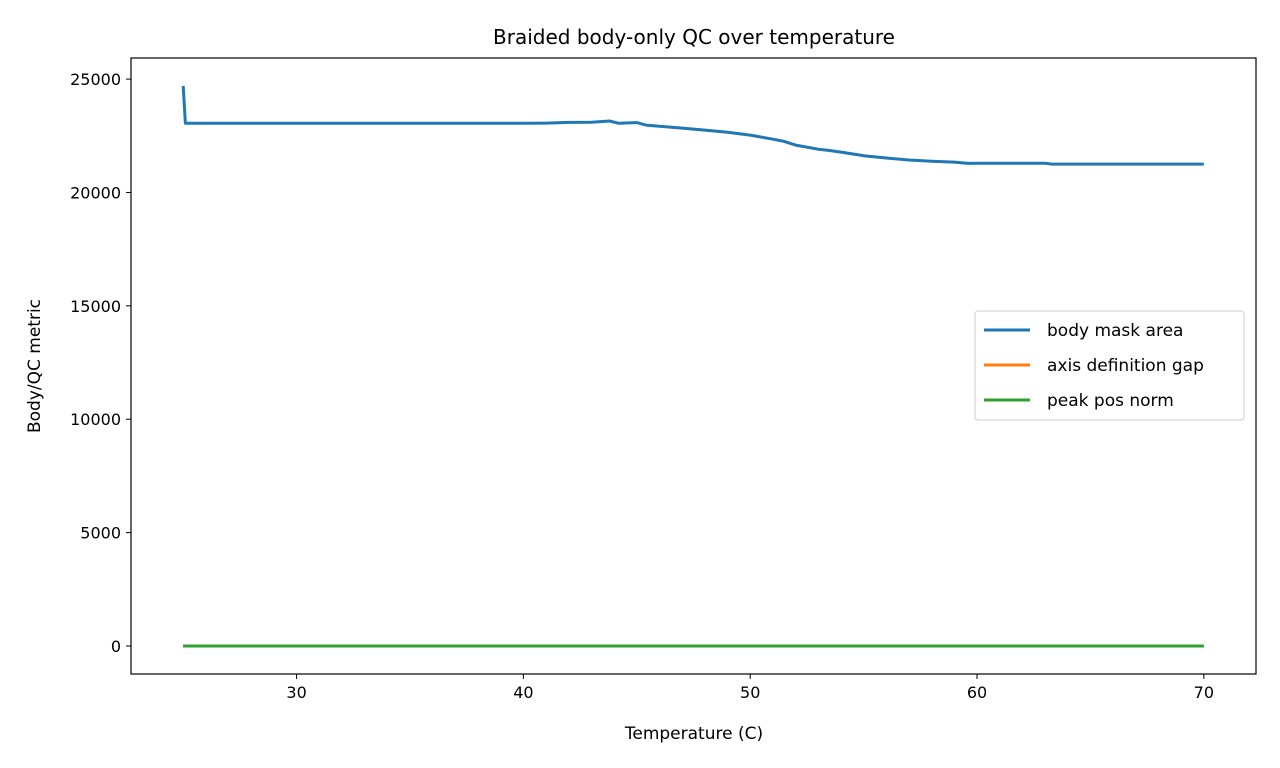 The width and height of the screenshot is (1280, 768). I want to click on chart-title: Braided body-only QC over temperature, so click(694, 37).